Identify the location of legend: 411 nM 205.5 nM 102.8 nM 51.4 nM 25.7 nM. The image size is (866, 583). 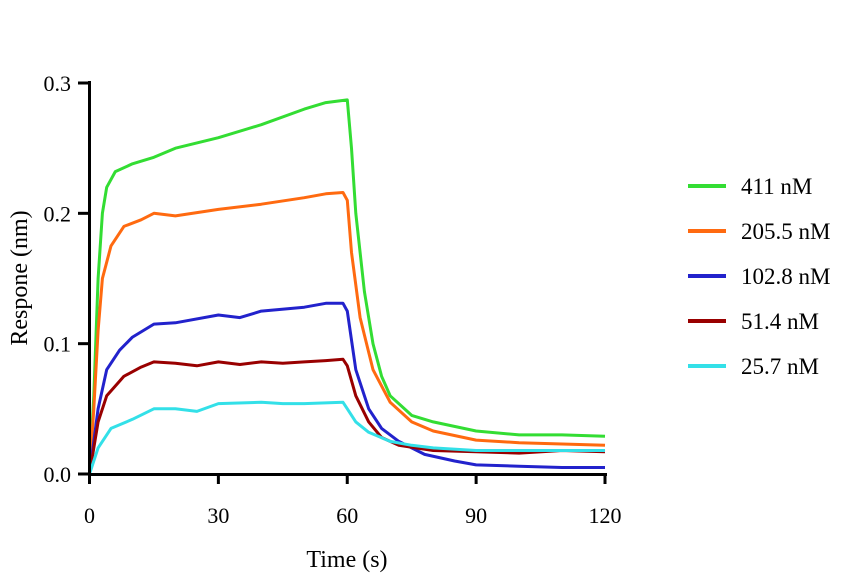
(759, 276).